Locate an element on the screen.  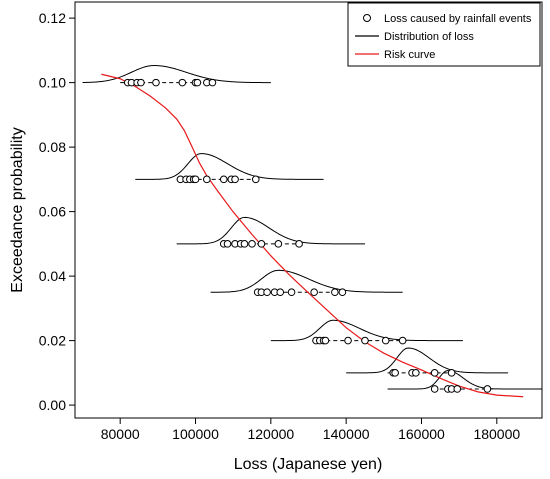
y-tick-label: 0.12 is located at coordinates (52, 18).